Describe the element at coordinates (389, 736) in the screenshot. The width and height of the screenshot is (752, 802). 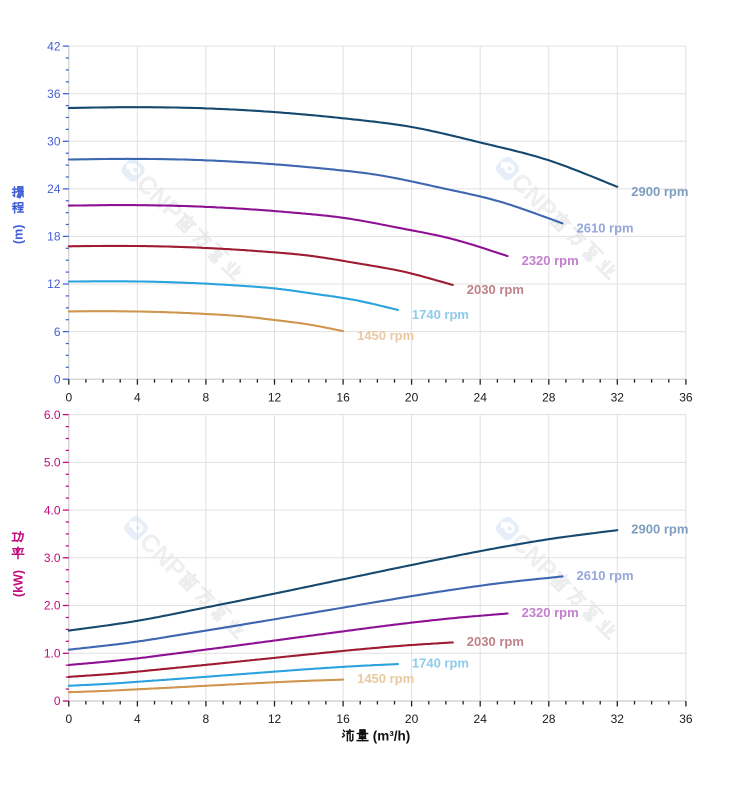
I see `svg-text: (m³/h)` at that location.